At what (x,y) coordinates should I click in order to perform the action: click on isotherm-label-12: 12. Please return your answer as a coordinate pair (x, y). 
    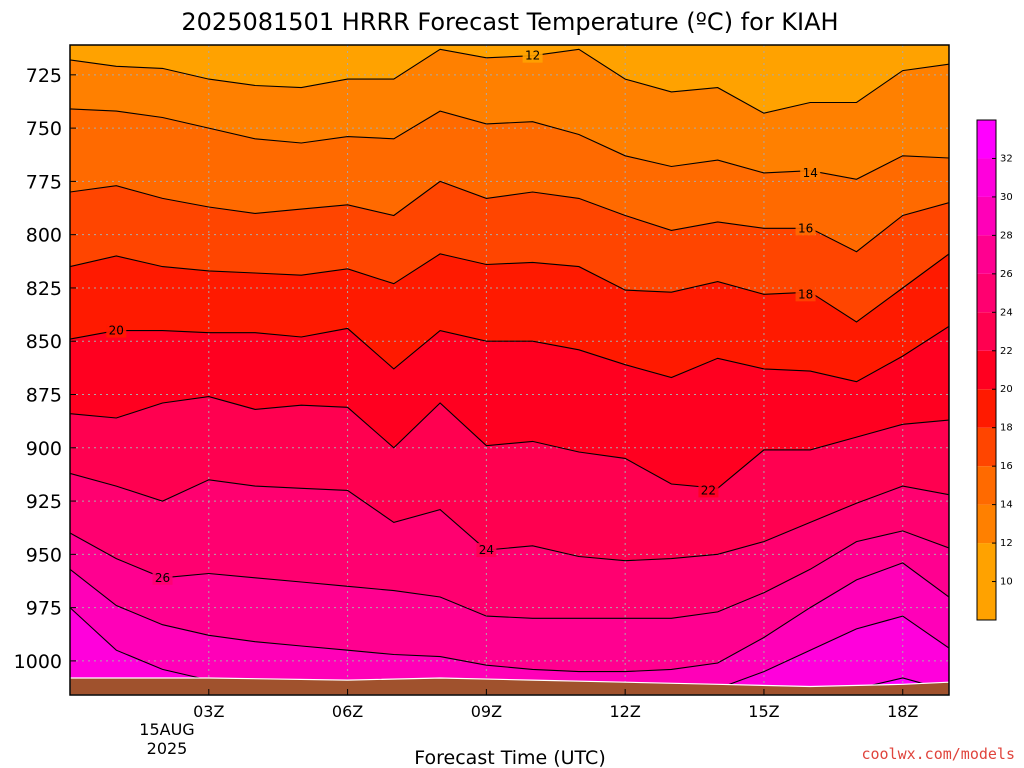
    Looking at the image, I should click on (532, 56).